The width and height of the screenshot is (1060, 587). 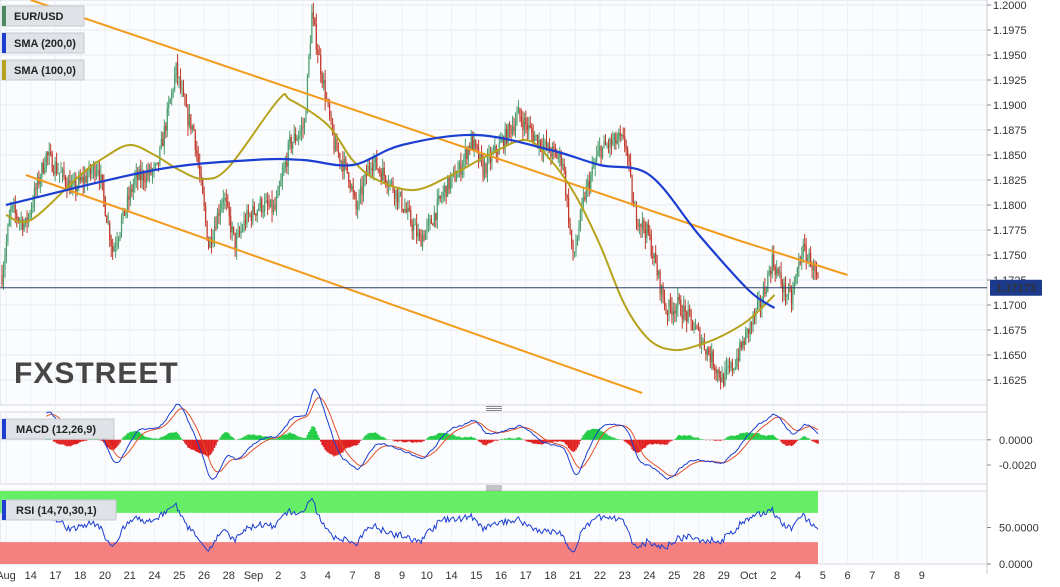 What do you see at coordinates (699, 576) in the screenshot?
I see `date-tick-label: 28` at bounding box center [699, 576].